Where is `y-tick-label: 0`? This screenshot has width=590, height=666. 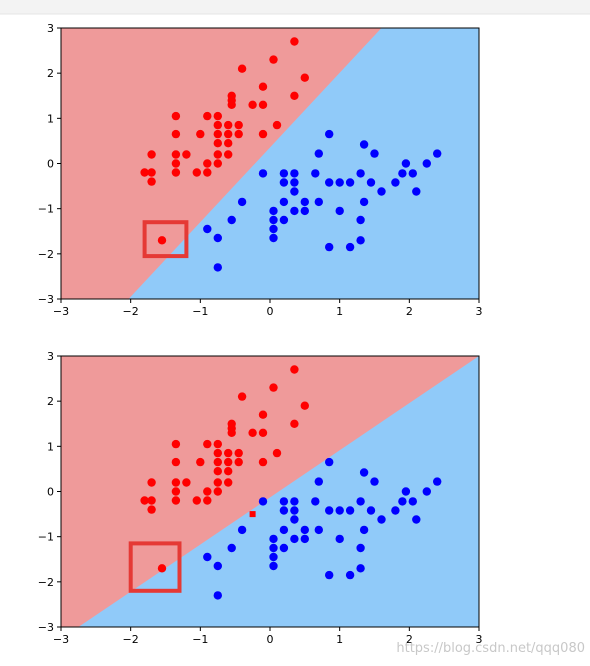 y-tick-label: 0 is located at coordinates (50, 164).